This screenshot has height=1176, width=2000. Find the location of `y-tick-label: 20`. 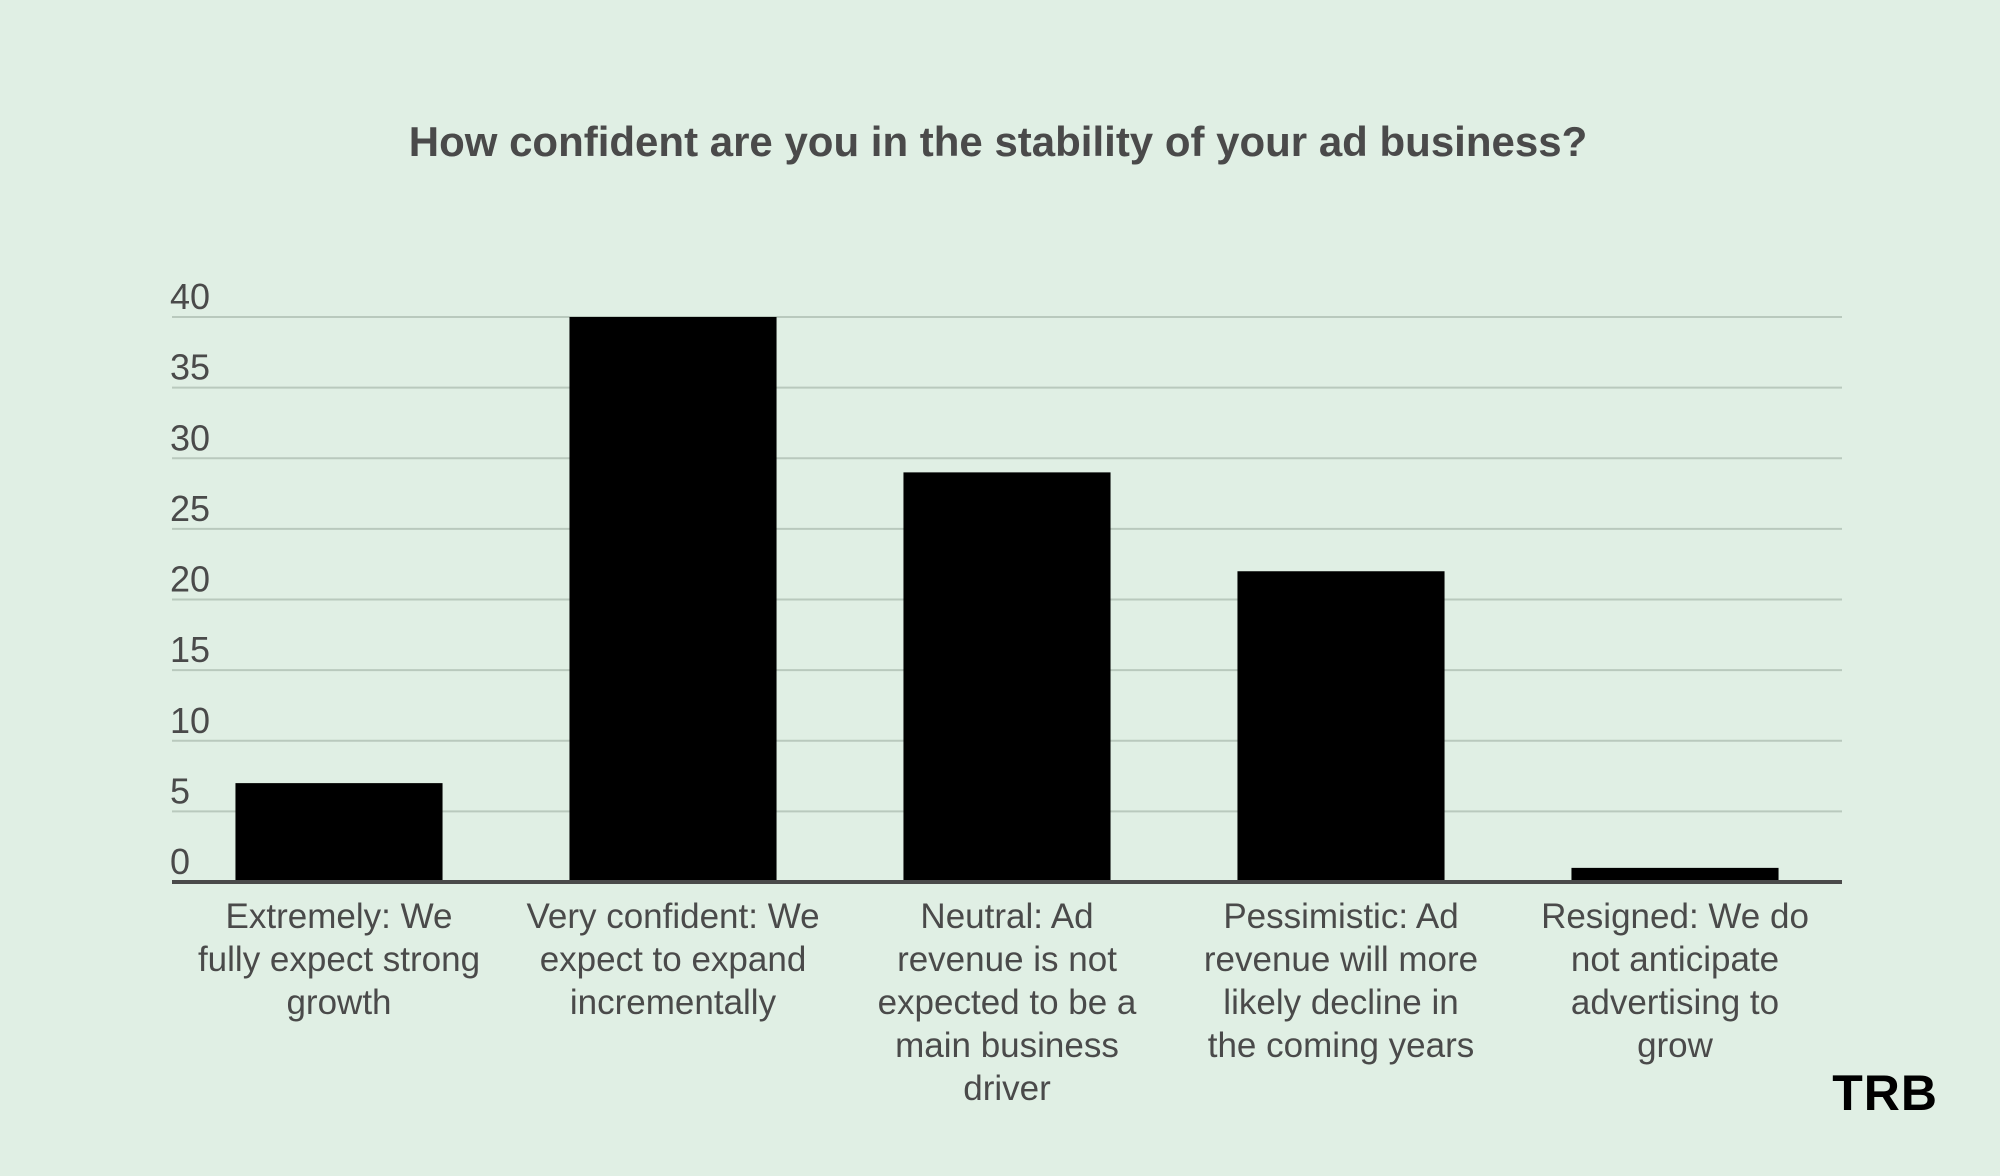

y-tick-label: 20 is located at coordinates (190, 579).